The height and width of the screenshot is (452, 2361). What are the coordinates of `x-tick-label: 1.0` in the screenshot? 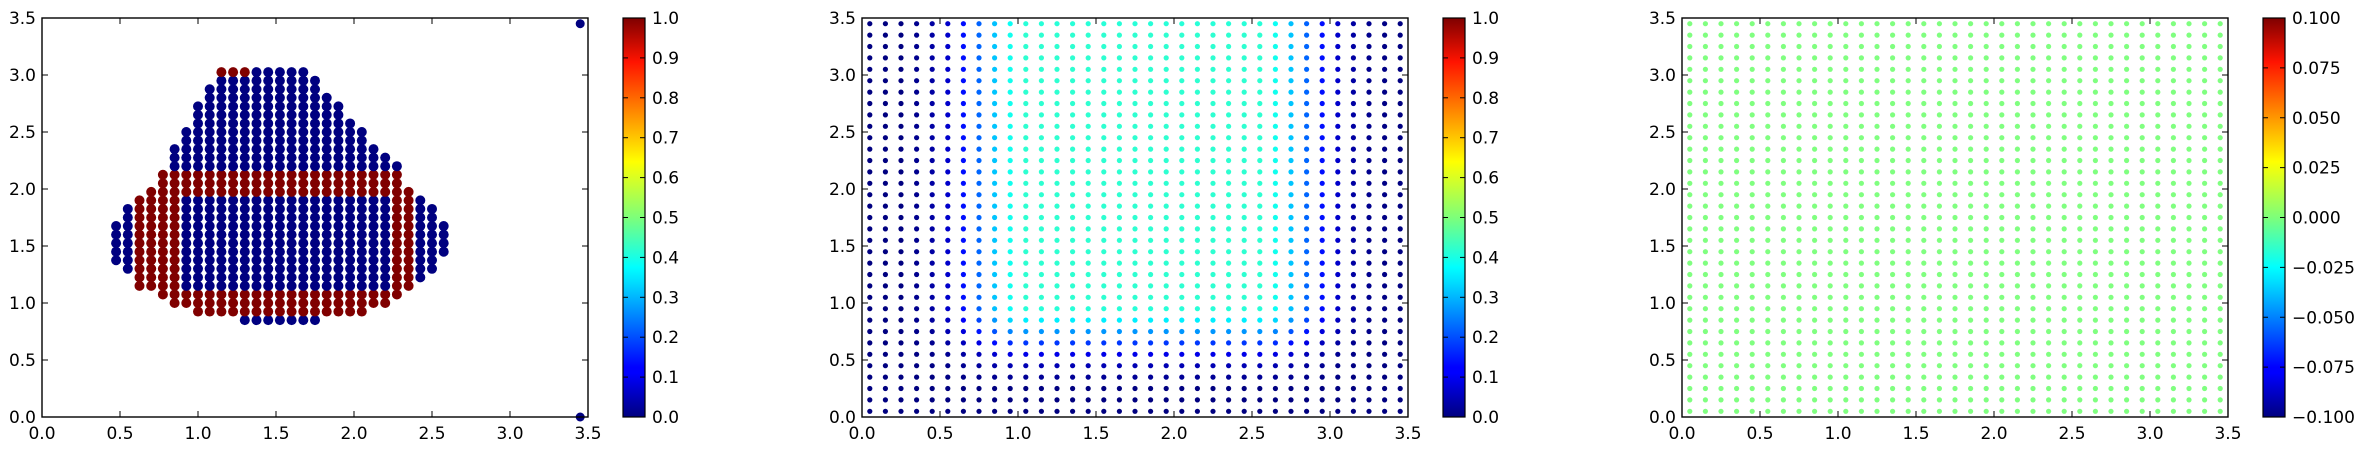 It's located at (1837, 434).